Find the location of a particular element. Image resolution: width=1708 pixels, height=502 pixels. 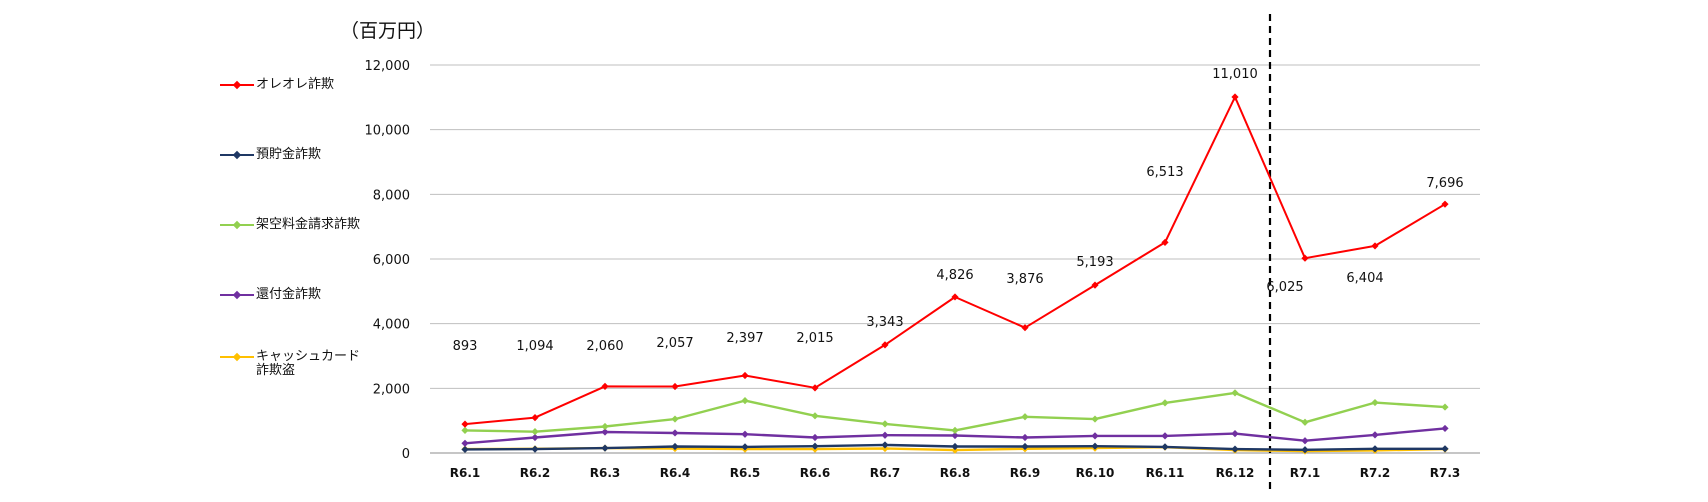

x-tick-label: R7.3 is located at coordinates (1445, 473).